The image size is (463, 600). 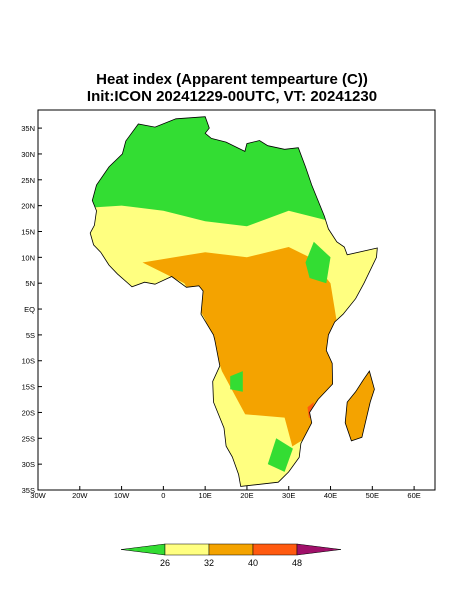 What do you see at coordinates (257, 449) in the screenshot?
I see `zone-yellow-south` at bounding box center [257, 449].